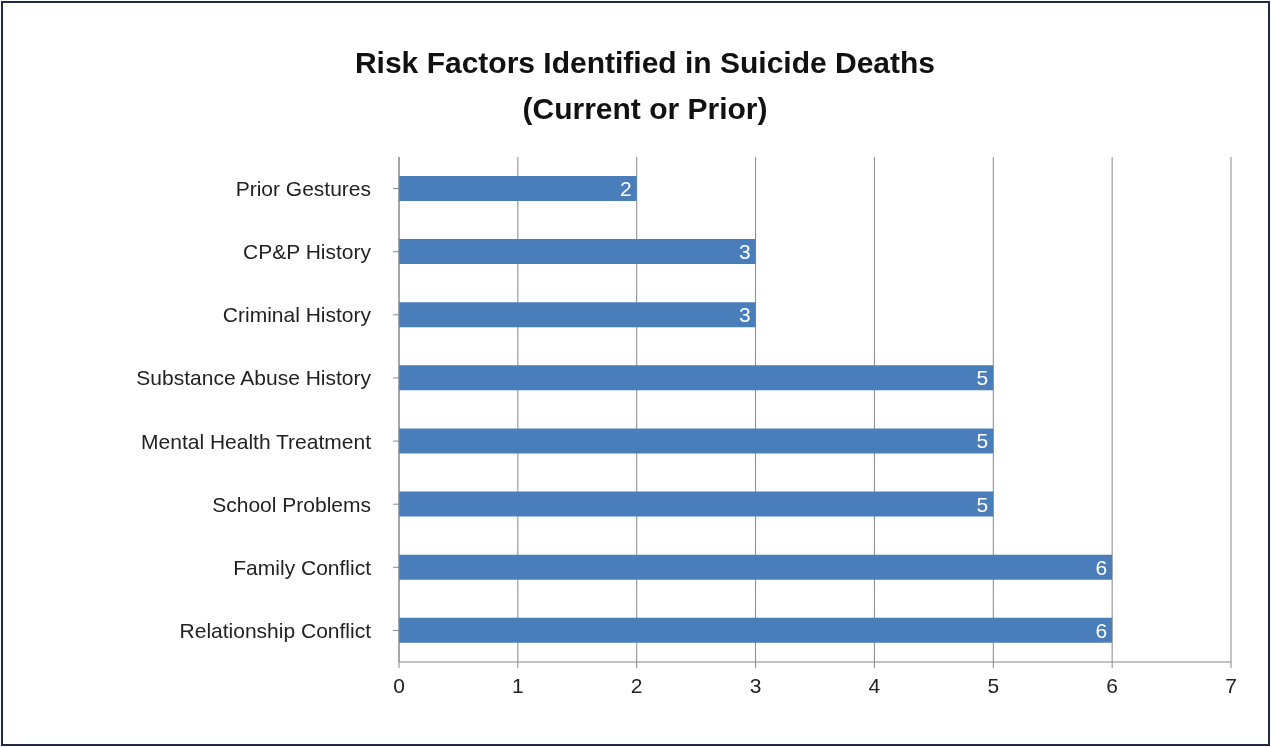 Image resolution: width=1271 pixels, height=747 pixels. What do you see at coordinates (1112, 685) in the screenshot?
I see `x-tick-label: 6` at bounding box center [1112, 685].